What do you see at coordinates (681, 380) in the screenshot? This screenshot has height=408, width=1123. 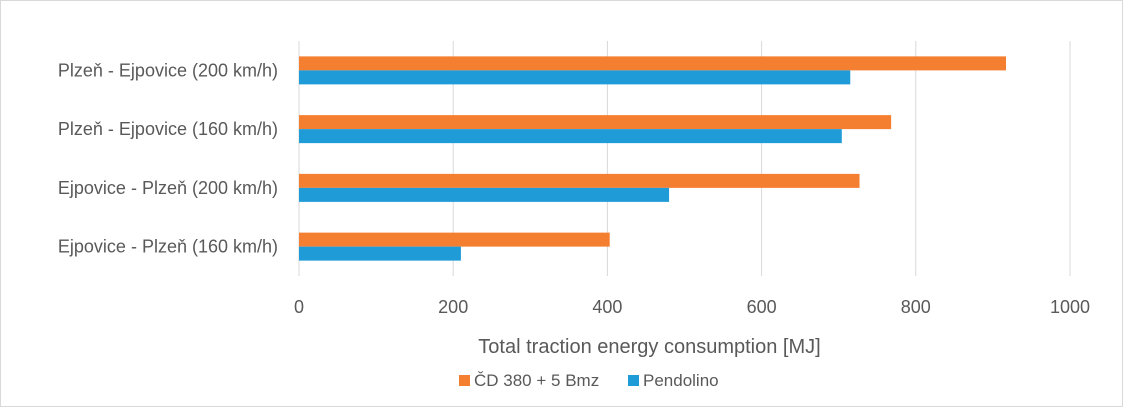 I see `legend-label-pendolino: Pendolino` at bounding box center [681, 380].